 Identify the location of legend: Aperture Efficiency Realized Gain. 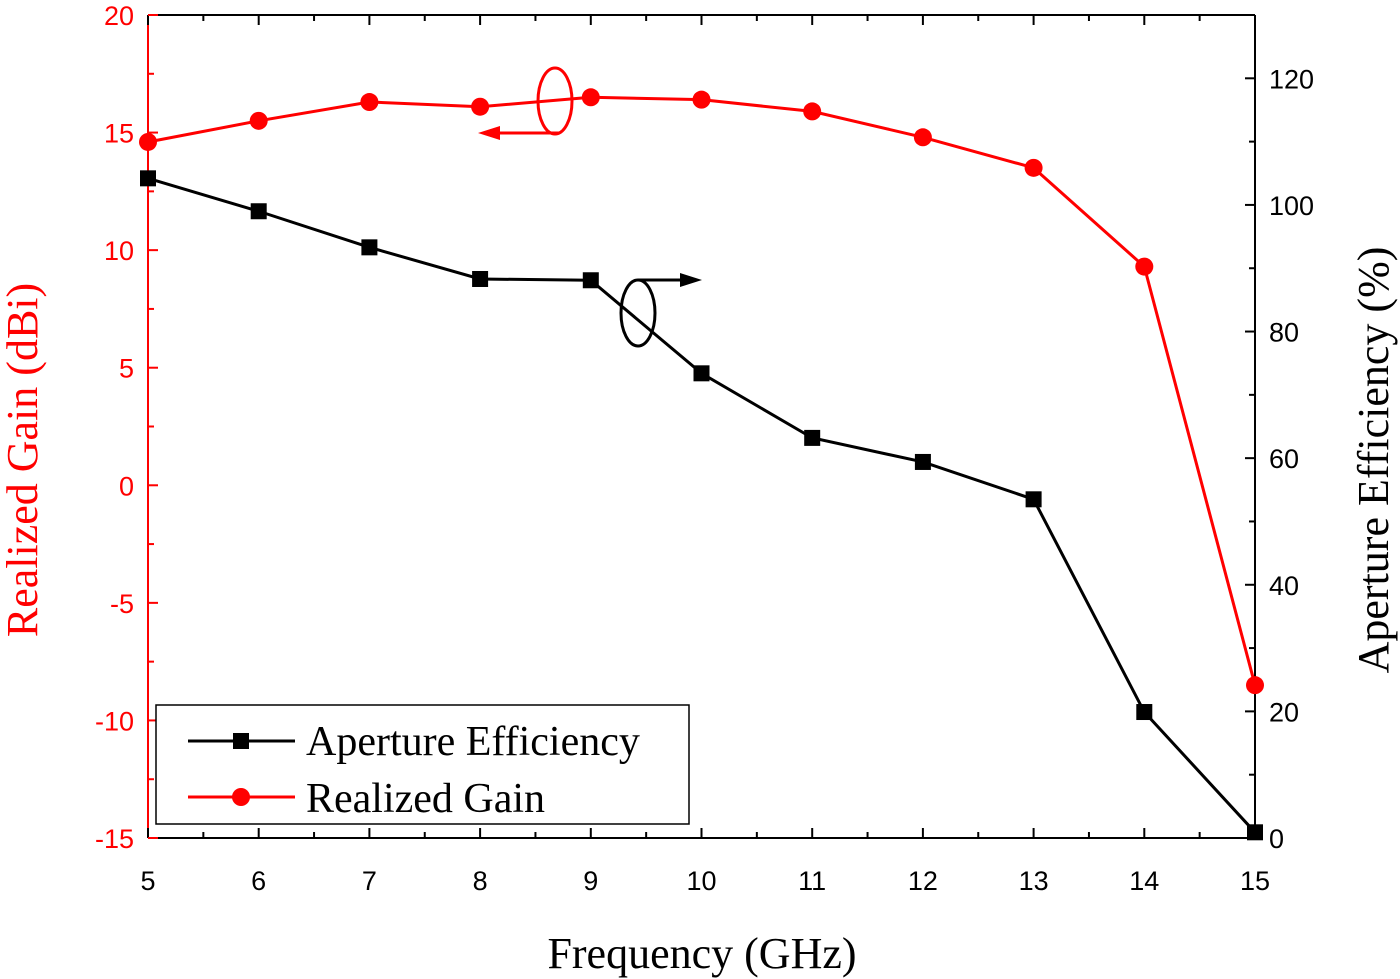
(422, 764).